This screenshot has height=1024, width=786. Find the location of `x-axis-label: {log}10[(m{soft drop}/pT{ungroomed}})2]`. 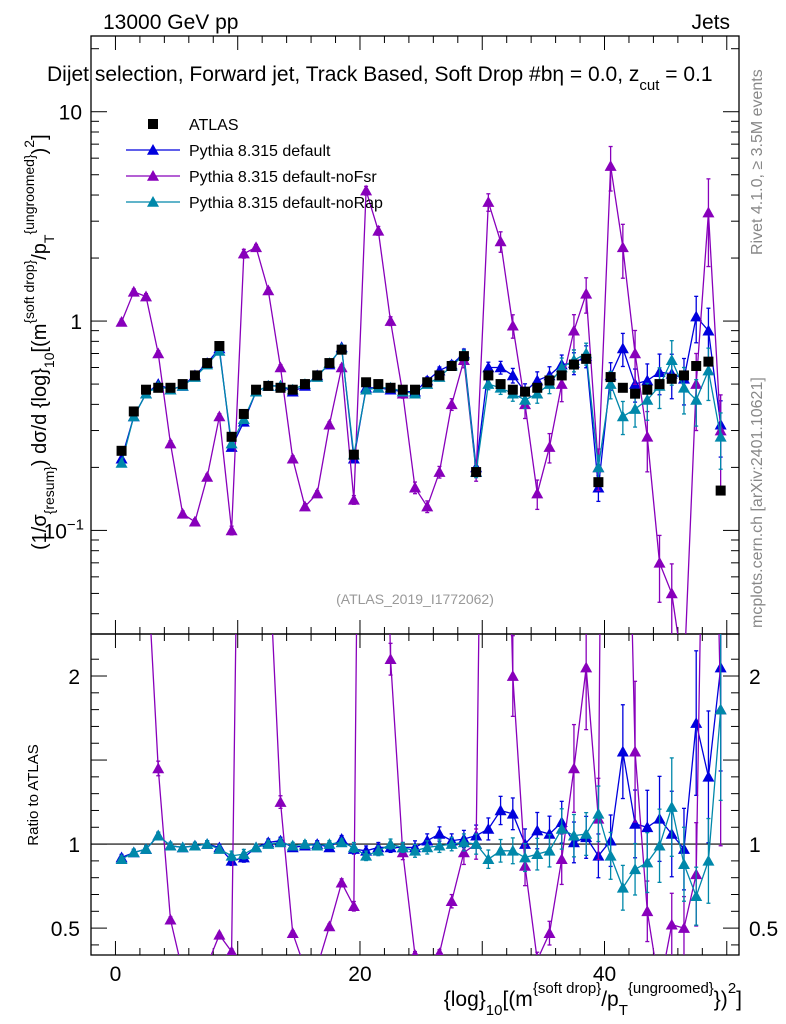

x-axis-label: {log}10[(m{soft drop}/pT{ungroomed}})2] is located at coordinates (593, 999).